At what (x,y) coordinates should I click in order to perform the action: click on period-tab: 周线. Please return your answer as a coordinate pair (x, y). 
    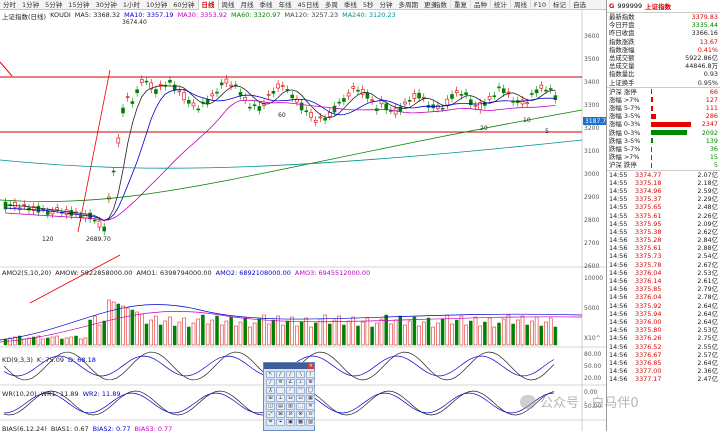
    Looking at the image, I should click on (228, 4).